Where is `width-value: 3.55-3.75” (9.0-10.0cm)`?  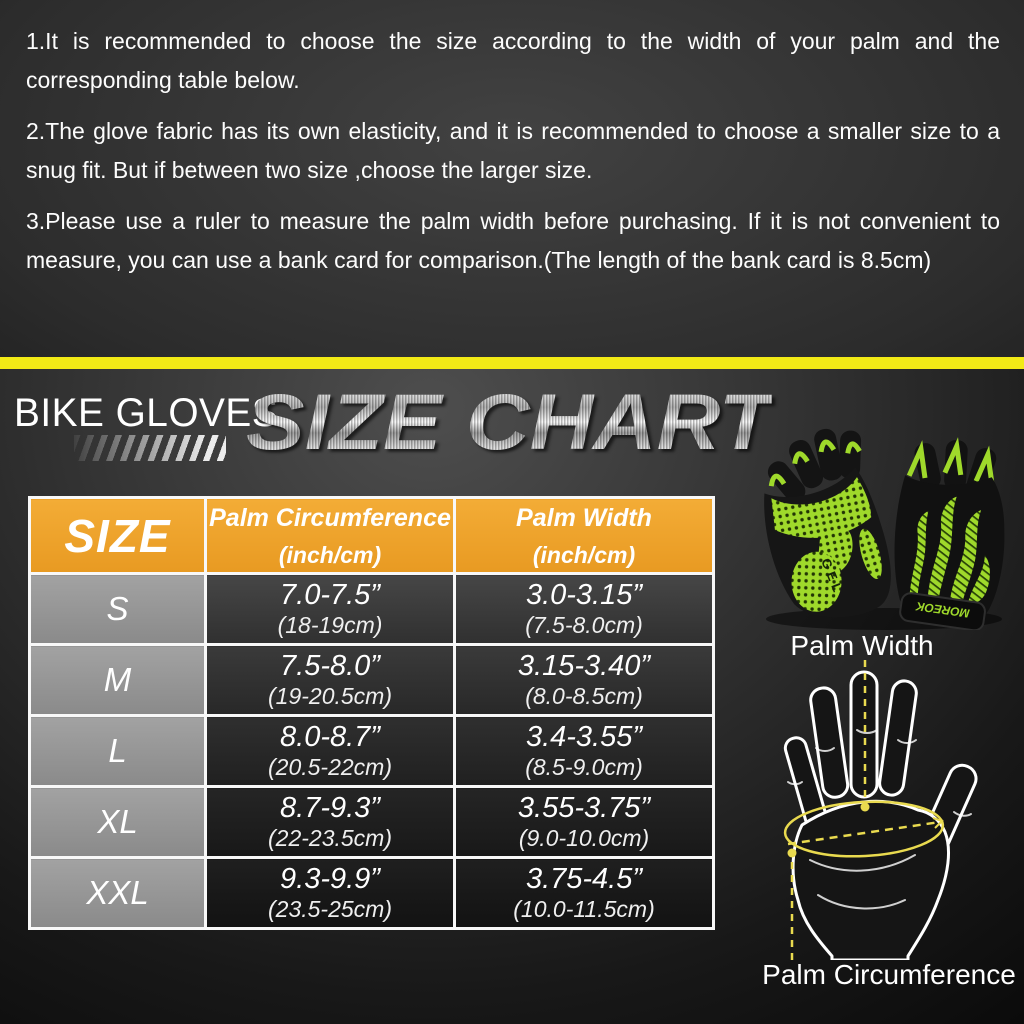
width-value: 3.55-3.75” (9.0-10.0cm) is located at coordinates (584, 822).